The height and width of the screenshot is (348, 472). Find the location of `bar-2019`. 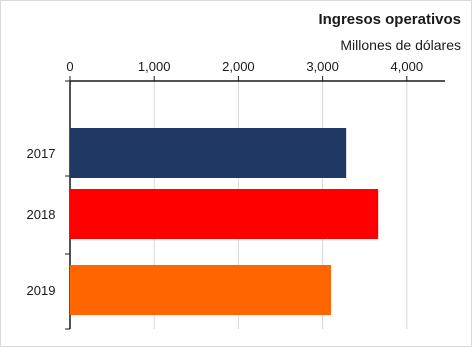

bar-2019 is located at coordinates (201, 290).